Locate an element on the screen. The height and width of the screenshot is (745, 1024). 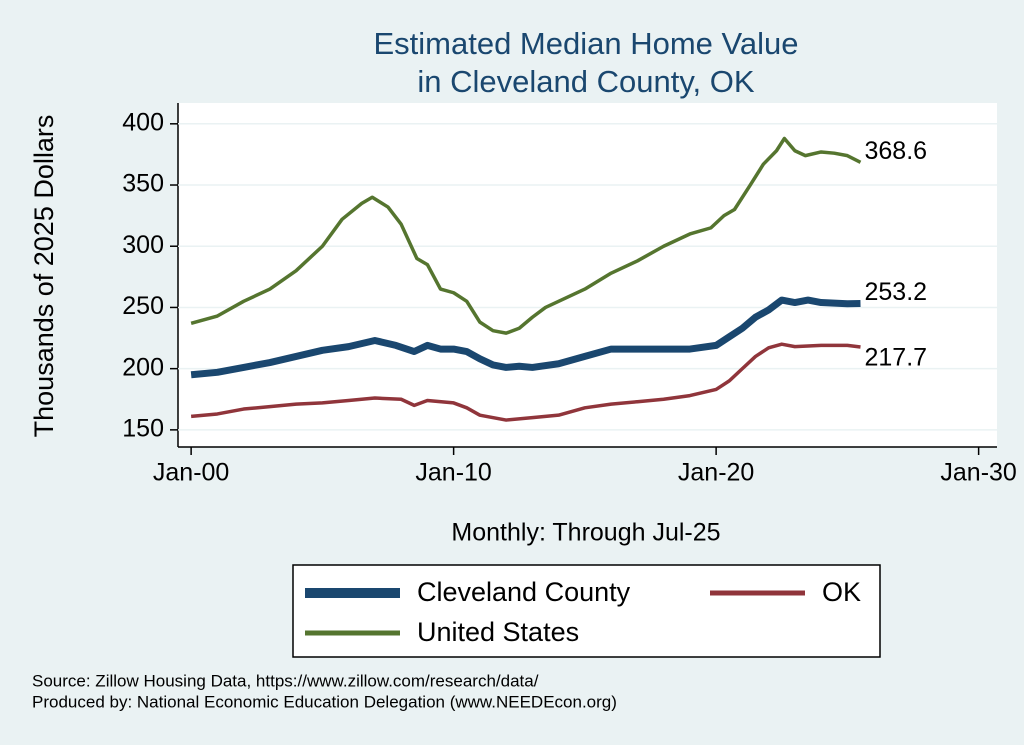
end-value-label: 253.2 is located at coordinates (896, 292).